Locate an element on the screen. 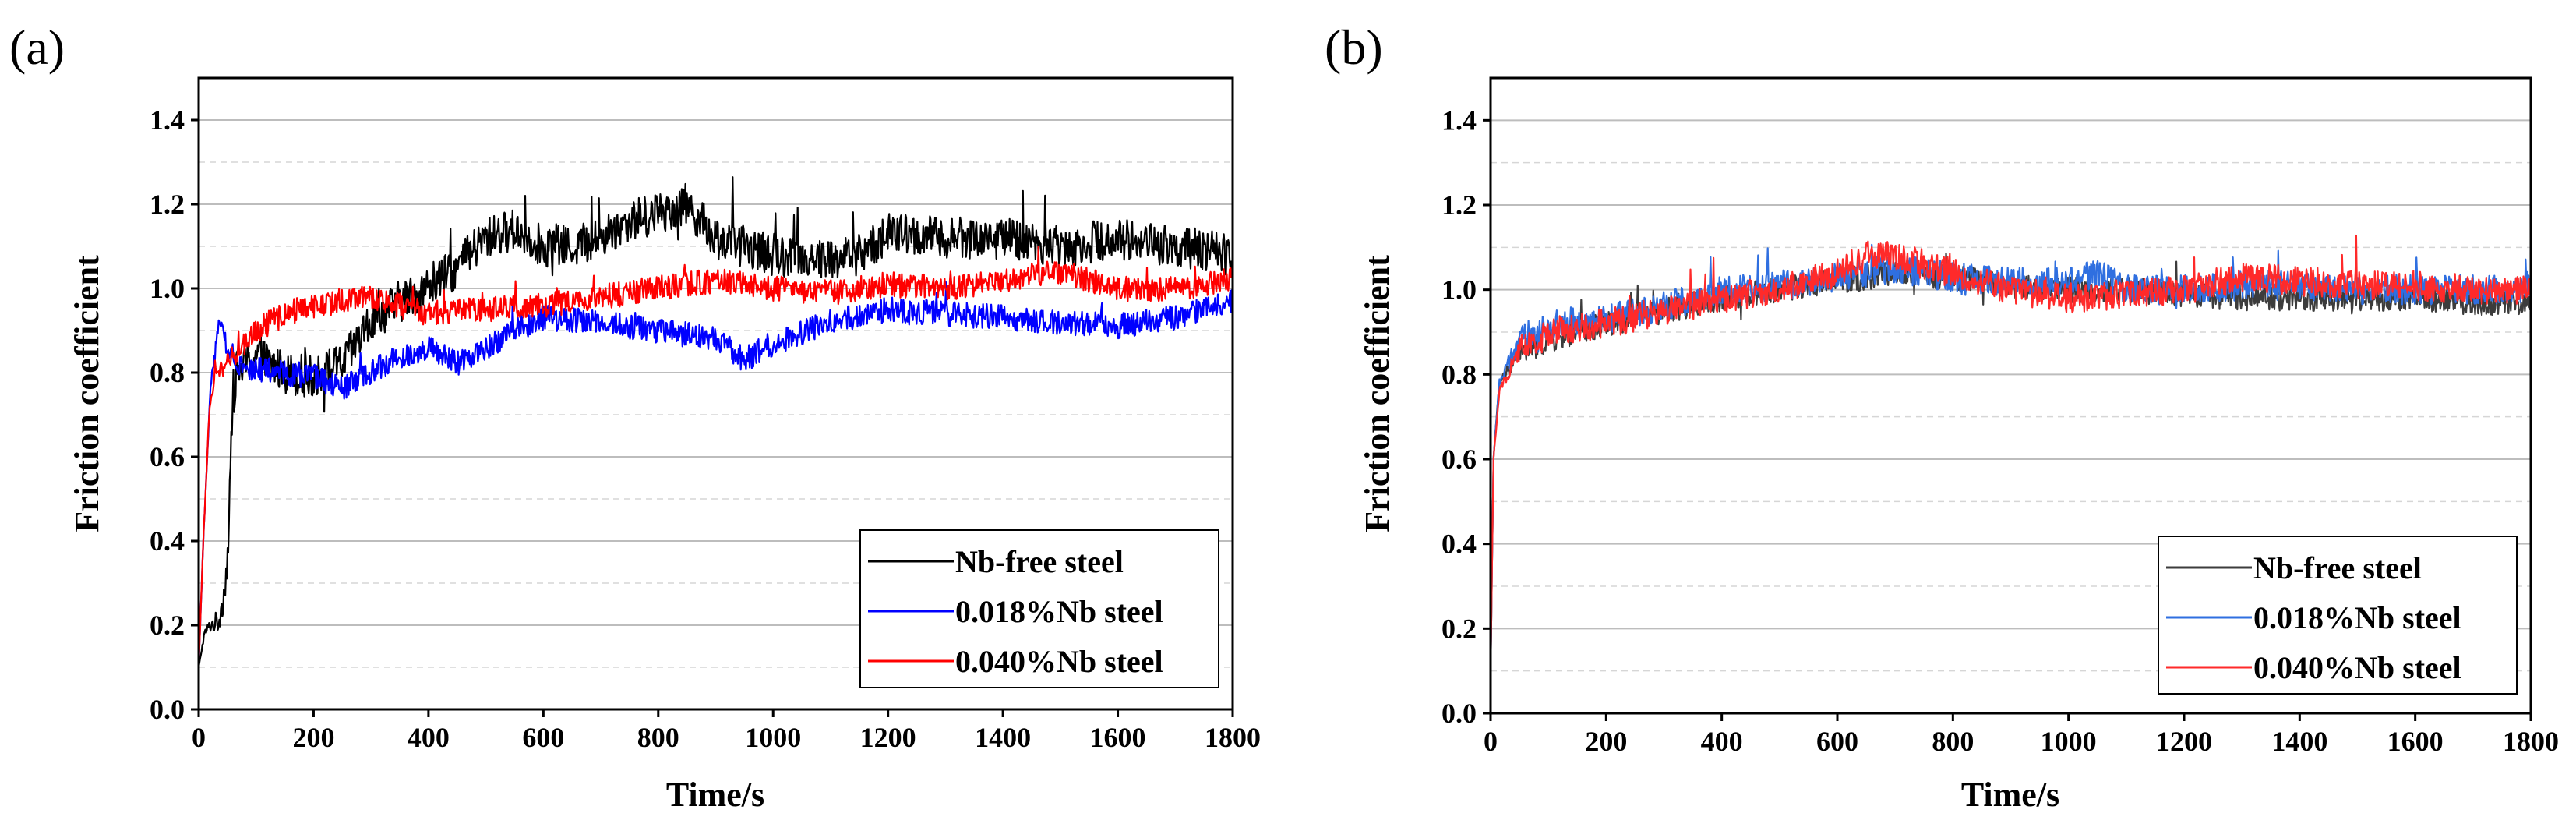 The height and width of the screenshot is (838, 2576). x-axis-title-a: Time/s is located at coordinates (715, 795).